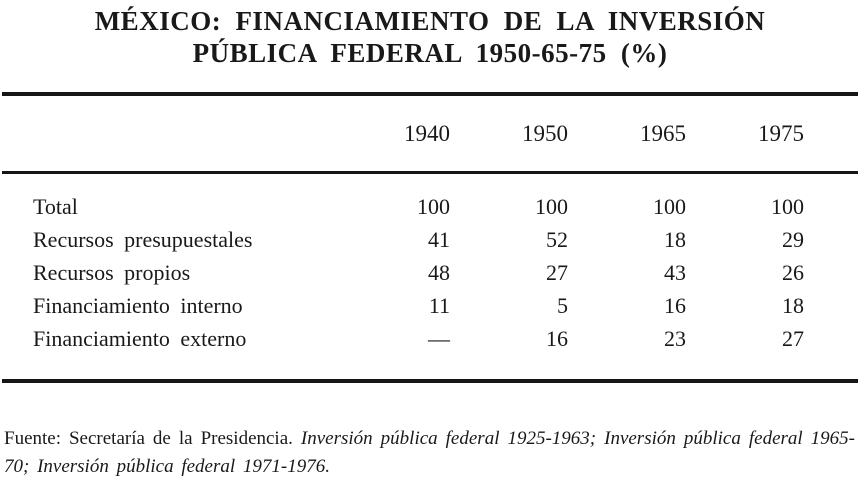 The height and width of the screenshot is (485, 860). I want to click on cell-value: —, so click(439, 338).